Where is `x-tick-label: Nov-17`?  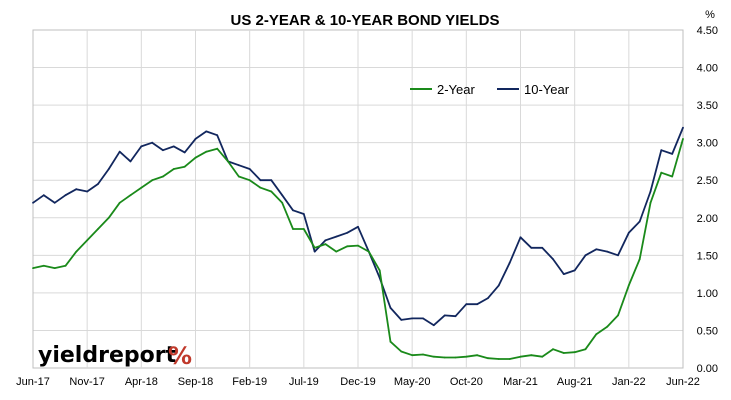 x-tick-label: Nov-17 is located at coordinates (86, 382).